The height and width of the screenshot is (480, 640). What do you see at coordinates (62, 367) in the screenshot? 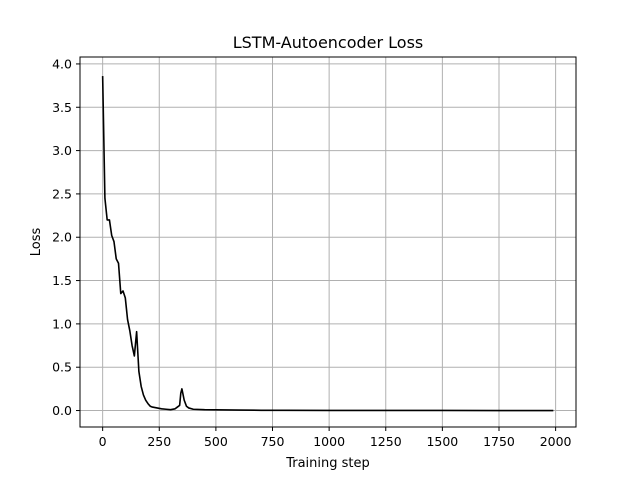
I see `y-tick-label: 0.5` at bounding box center [62, 367].